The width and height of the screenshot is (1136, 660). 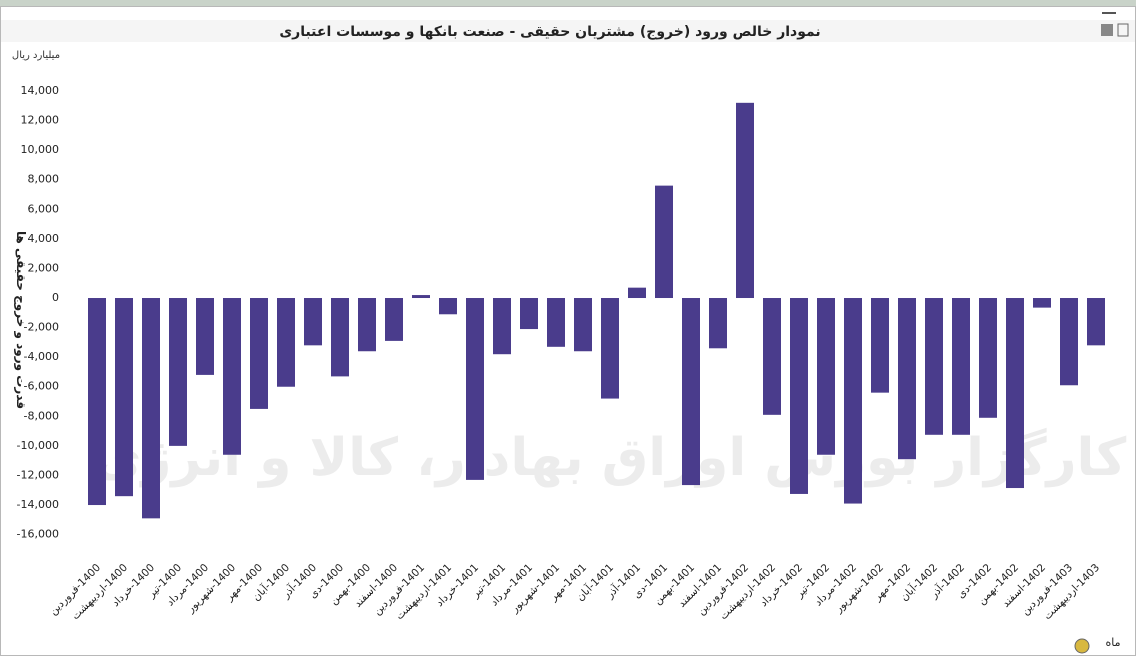 I want to click on x-axis-label: ماه, so click(x=1112, y=642).